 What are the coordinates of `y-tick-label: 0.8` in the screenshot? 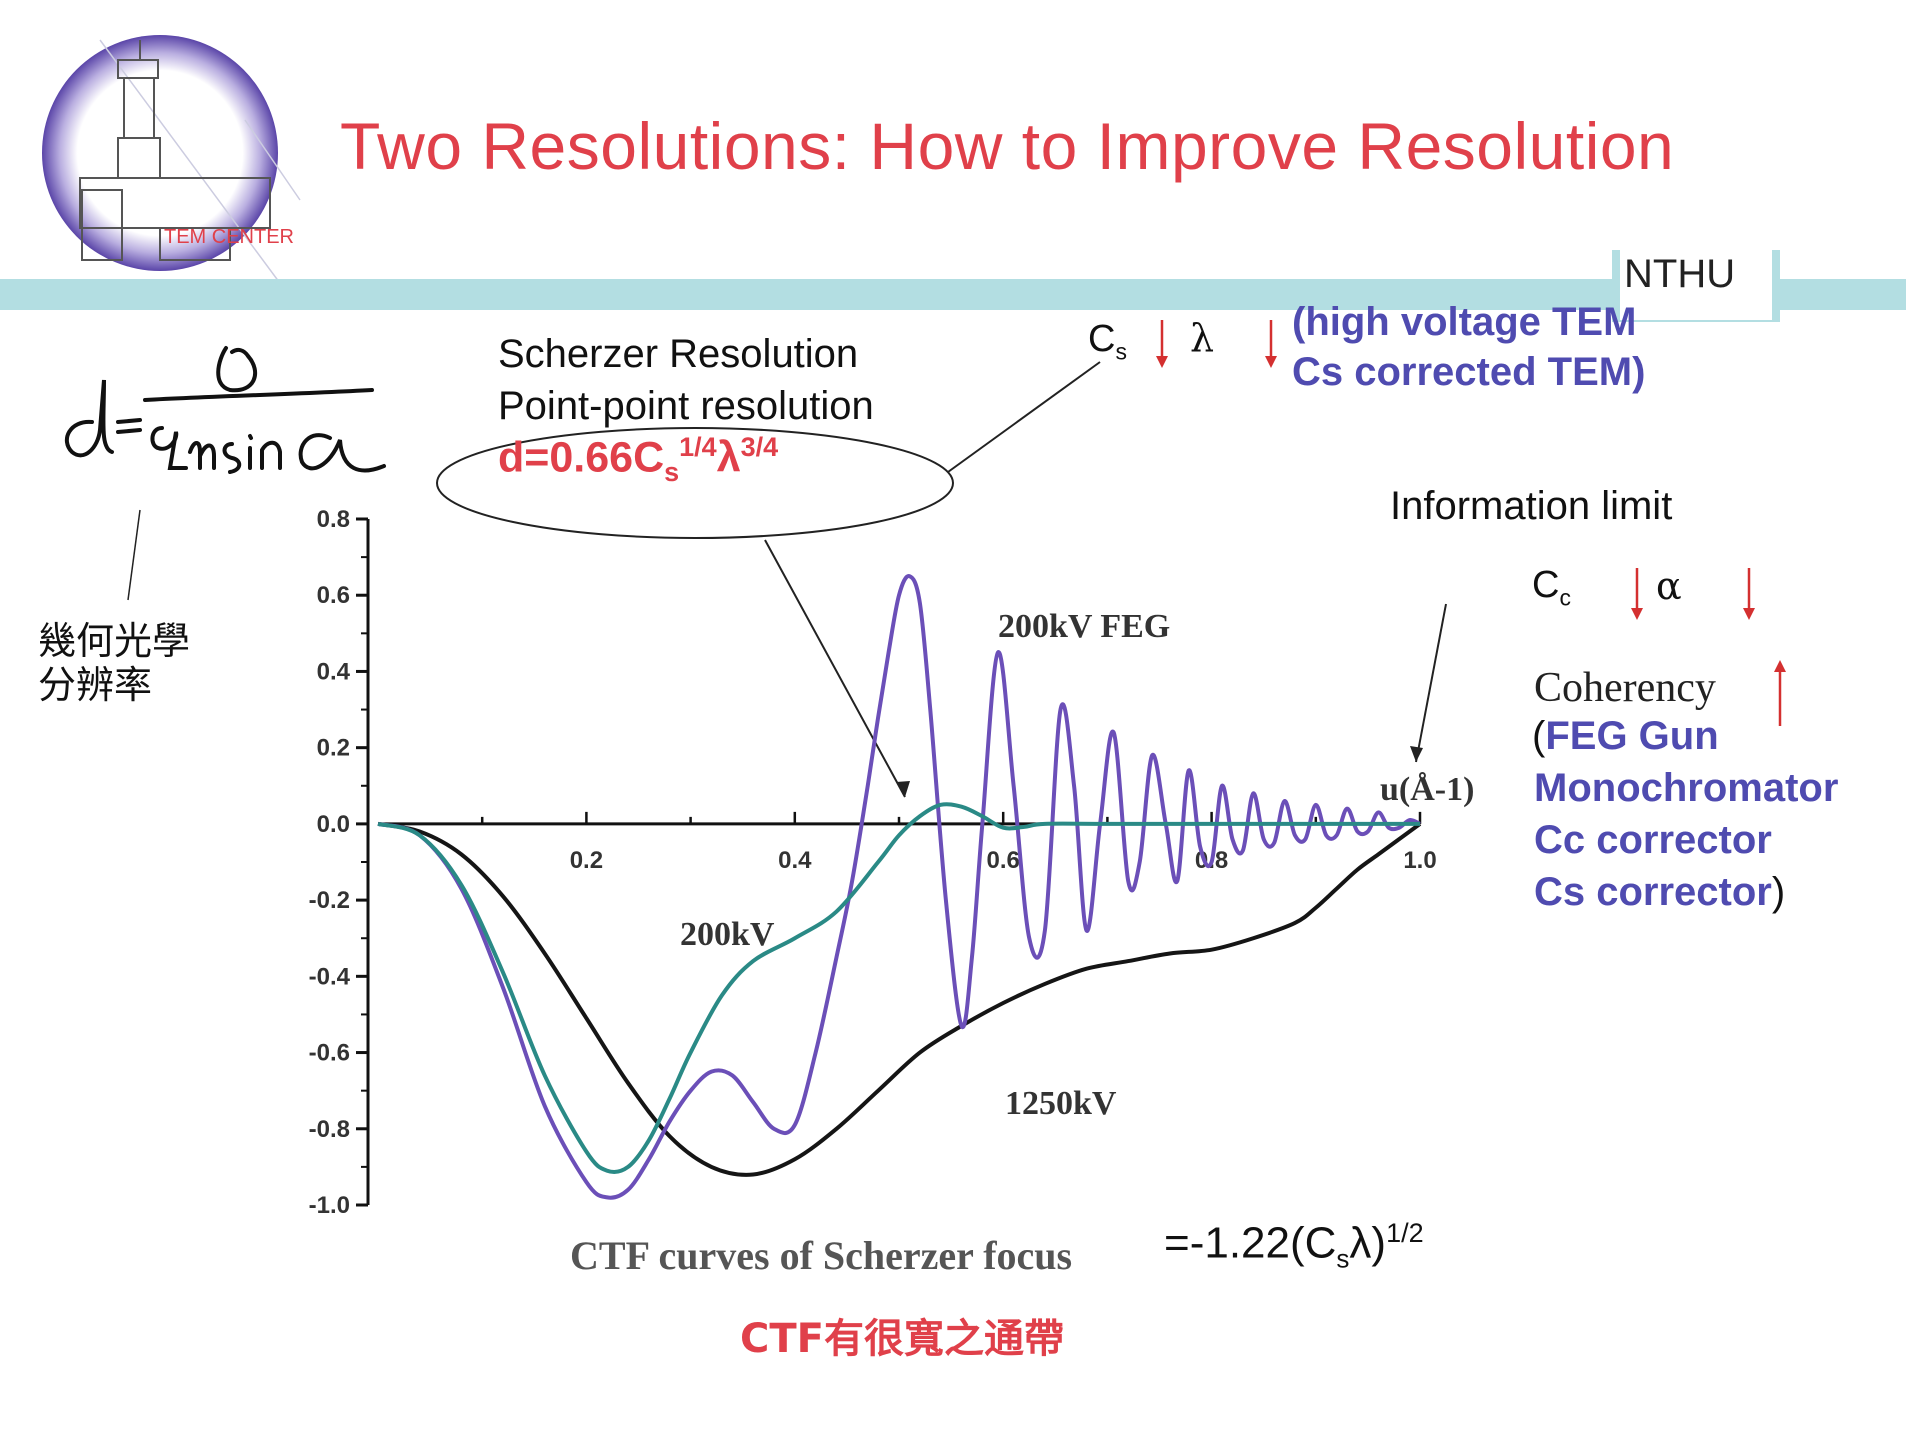 It's located at (333, 519).